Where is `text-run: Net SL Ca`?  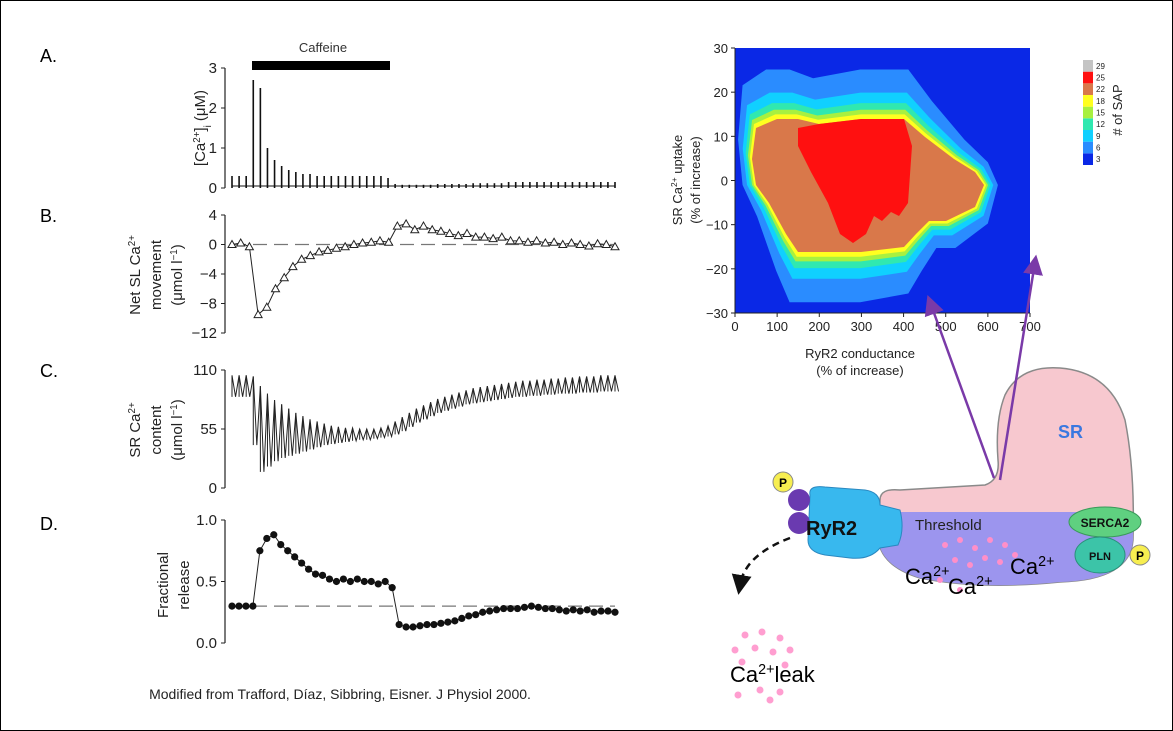 text-run: Net SL Ca is located at coordinates (135, 280).